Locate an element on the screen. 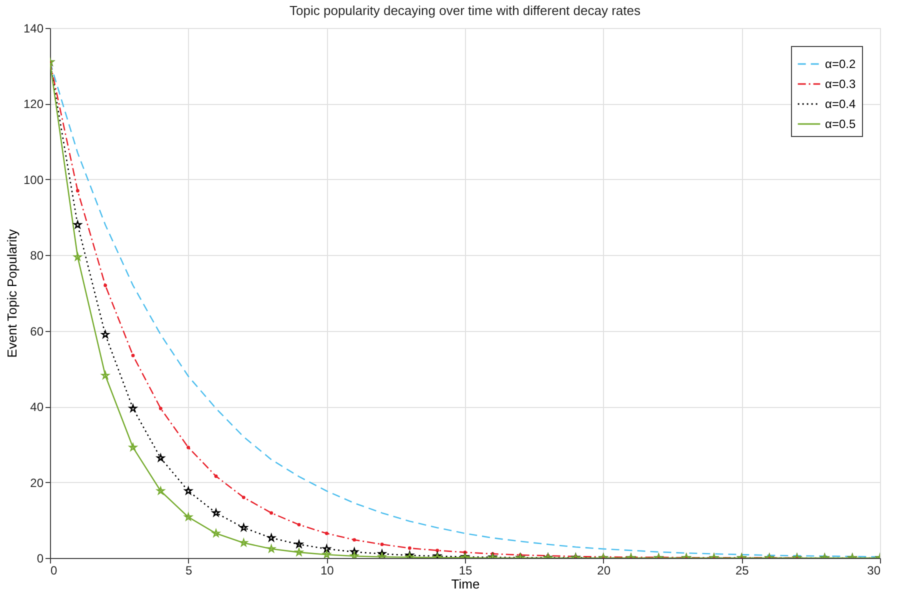 The height and width of the screenshot is (605, 903). y-tick-label: 140 is located at coordinates (33, 29).